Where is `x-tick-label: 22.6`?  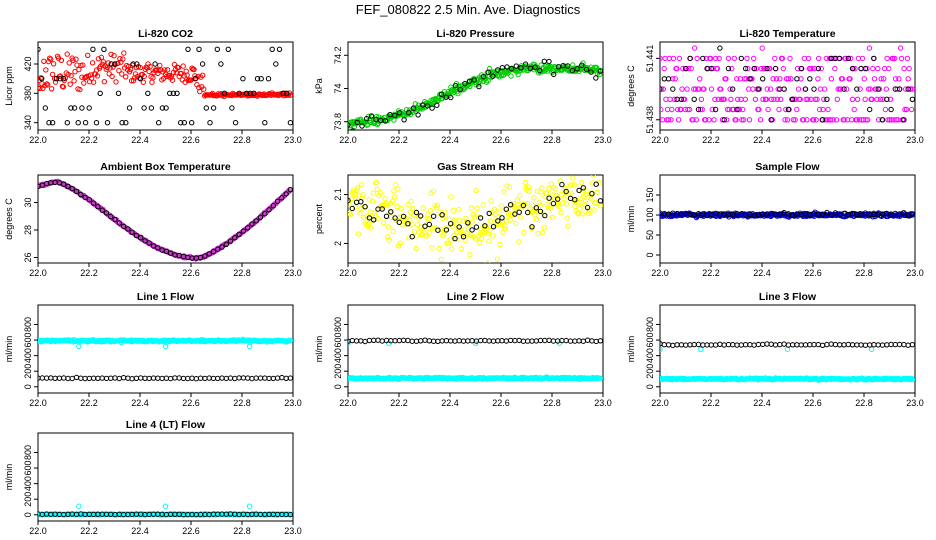
x-tick-label: 22.6 is located at coordinates (191, 140).